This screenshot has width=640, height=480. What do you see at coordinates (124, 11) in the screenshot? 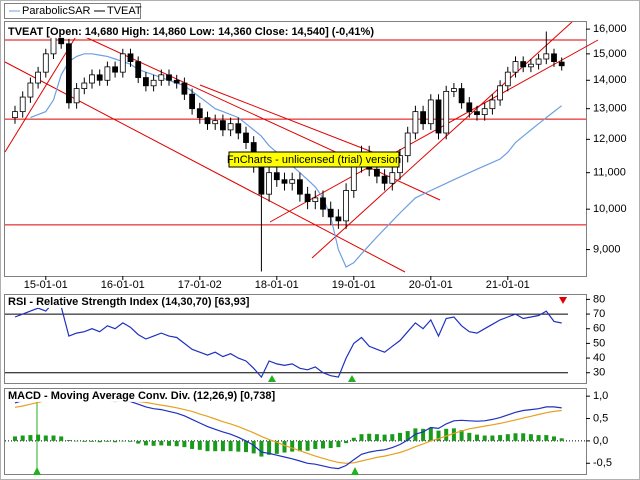
I see `legend-label: TVEAT` at bounding box center [124, 11].